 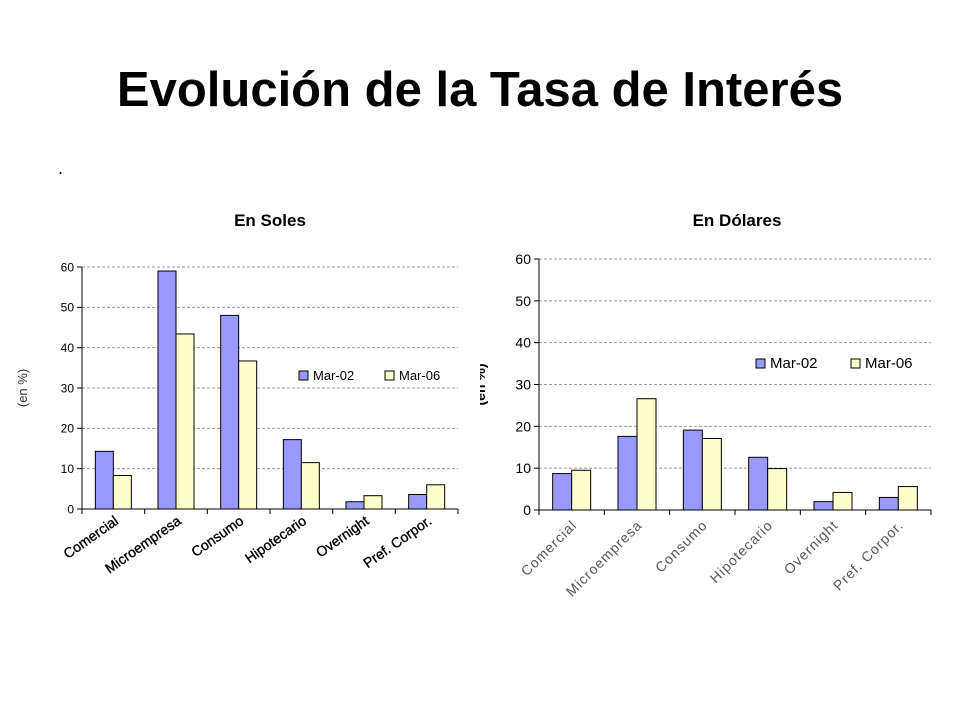 What do you see at coordinates (737, 220) in the screenshot?
I see `undefined-chart-title: En Dólares` at bounding box center [737, 220].